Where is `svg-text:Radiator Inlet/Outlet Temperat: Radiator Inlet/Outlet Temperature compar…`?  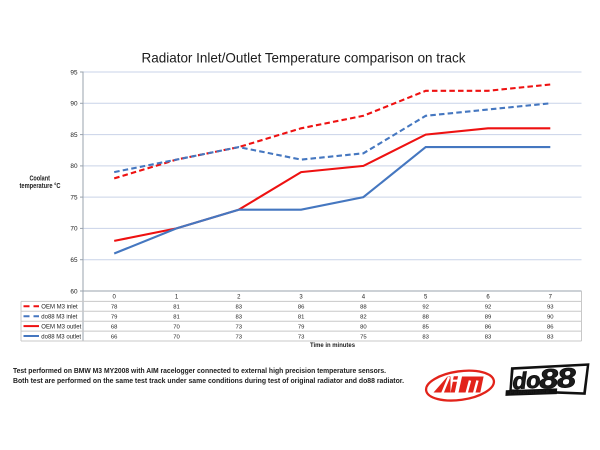
svg-text:Radiator Inlet/Outlet Temperat: Radiator Inlet/Outlet Temperature compar… is located at coordinates (304, 58).